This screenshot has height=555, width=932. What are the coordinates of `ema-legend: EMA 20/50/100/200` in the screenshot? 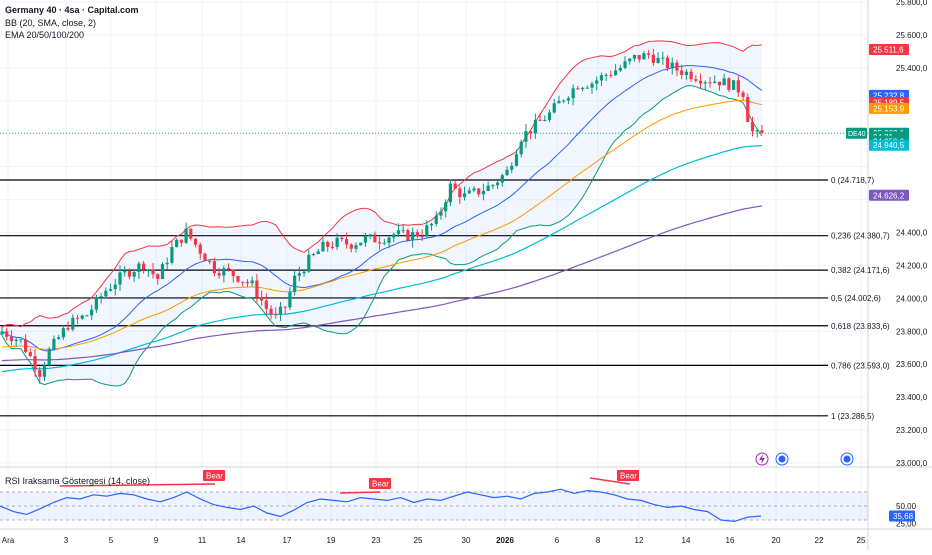 It's located at (45, 35).